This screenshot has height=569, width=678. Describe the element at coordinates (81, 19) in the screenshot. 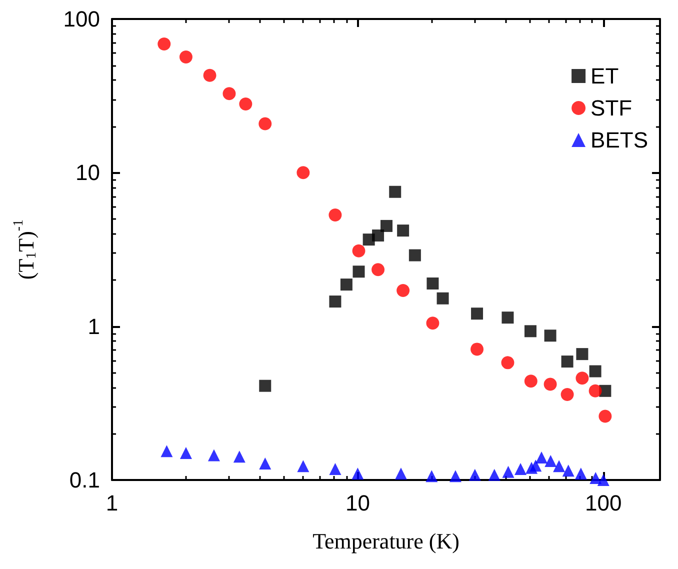

I see `y-tick-label: 100` at that location.